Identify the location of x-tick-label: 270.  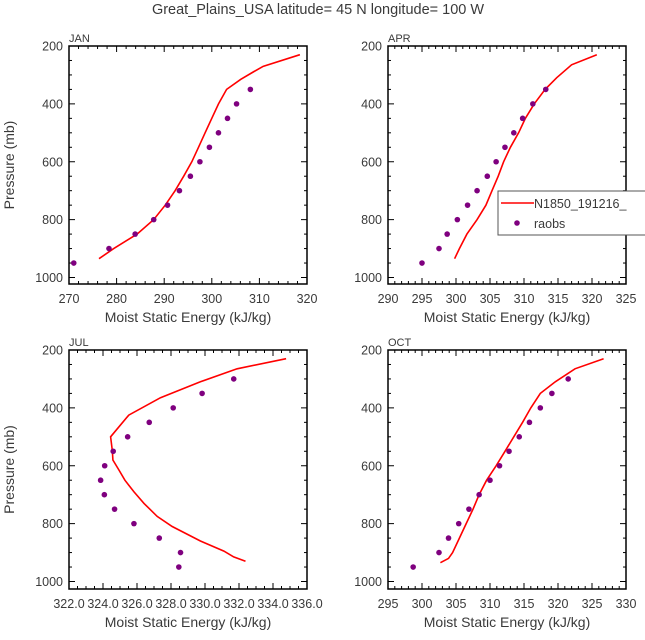
(69, 299).